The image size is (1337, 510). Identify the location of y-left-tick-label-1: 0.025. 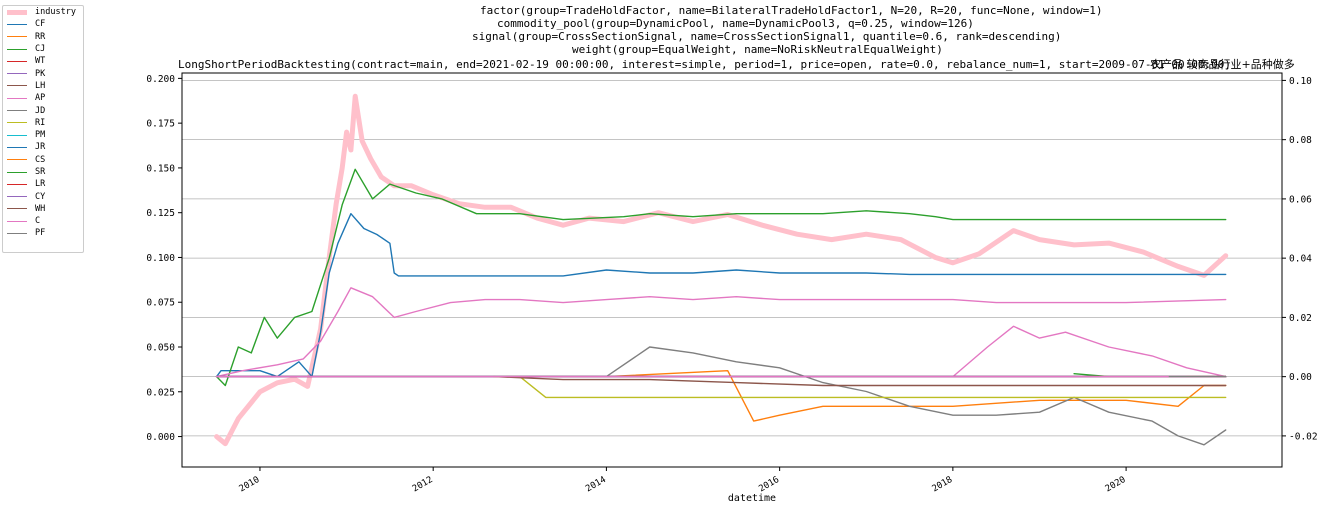
(160, 392).